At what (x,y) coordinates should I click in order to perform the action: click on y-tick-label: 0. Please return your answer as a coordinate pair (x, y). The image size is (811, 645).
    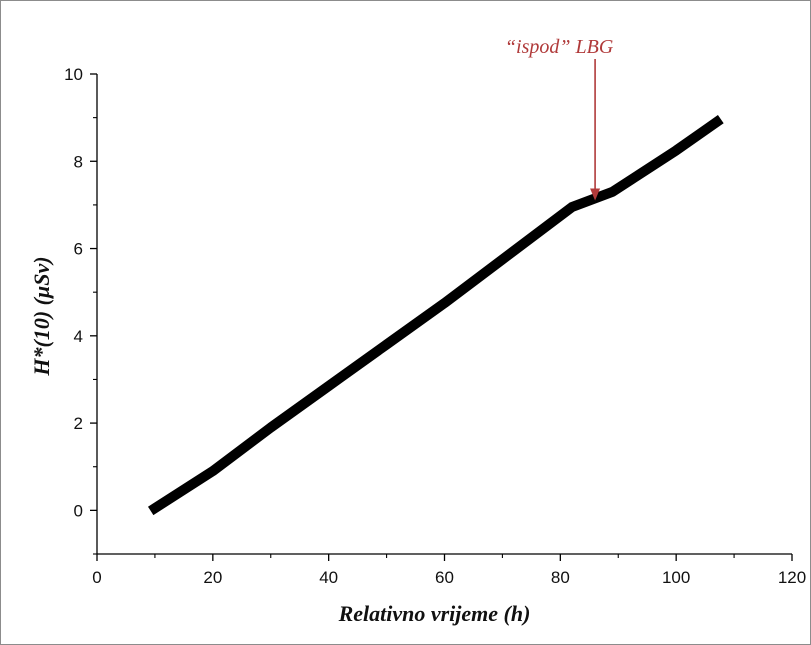
    Looking at the image, I should click on (78, 510).